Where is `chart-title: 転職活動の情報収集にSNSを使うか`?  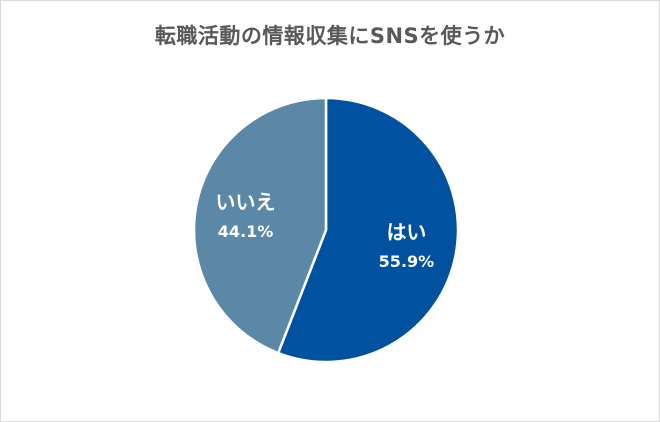
chart-title: 転職活動の情報収集にSNSを使うか is located at coordinates (330, 36).